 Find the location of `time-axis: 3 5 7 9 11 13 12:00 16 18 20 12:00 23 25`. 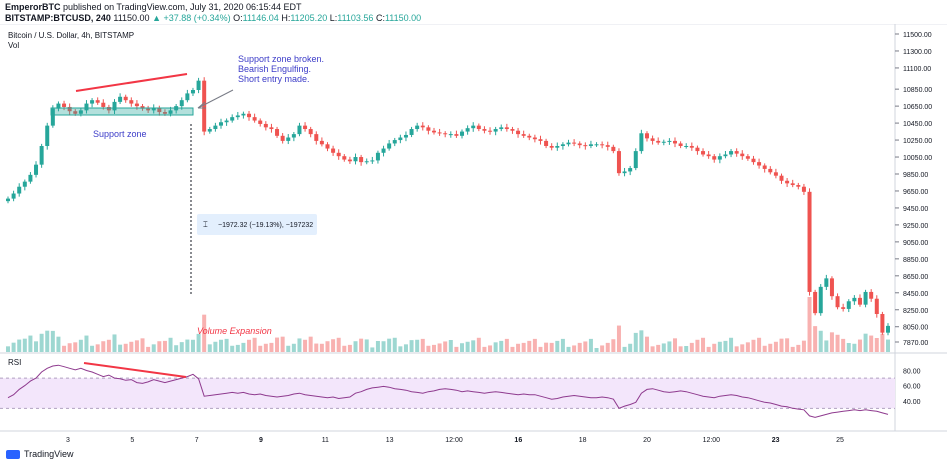

time-axis: 3 5 7 9 11 13 12:00 16 18 20 12:00 23 25 is located at coordinates (455, 440).